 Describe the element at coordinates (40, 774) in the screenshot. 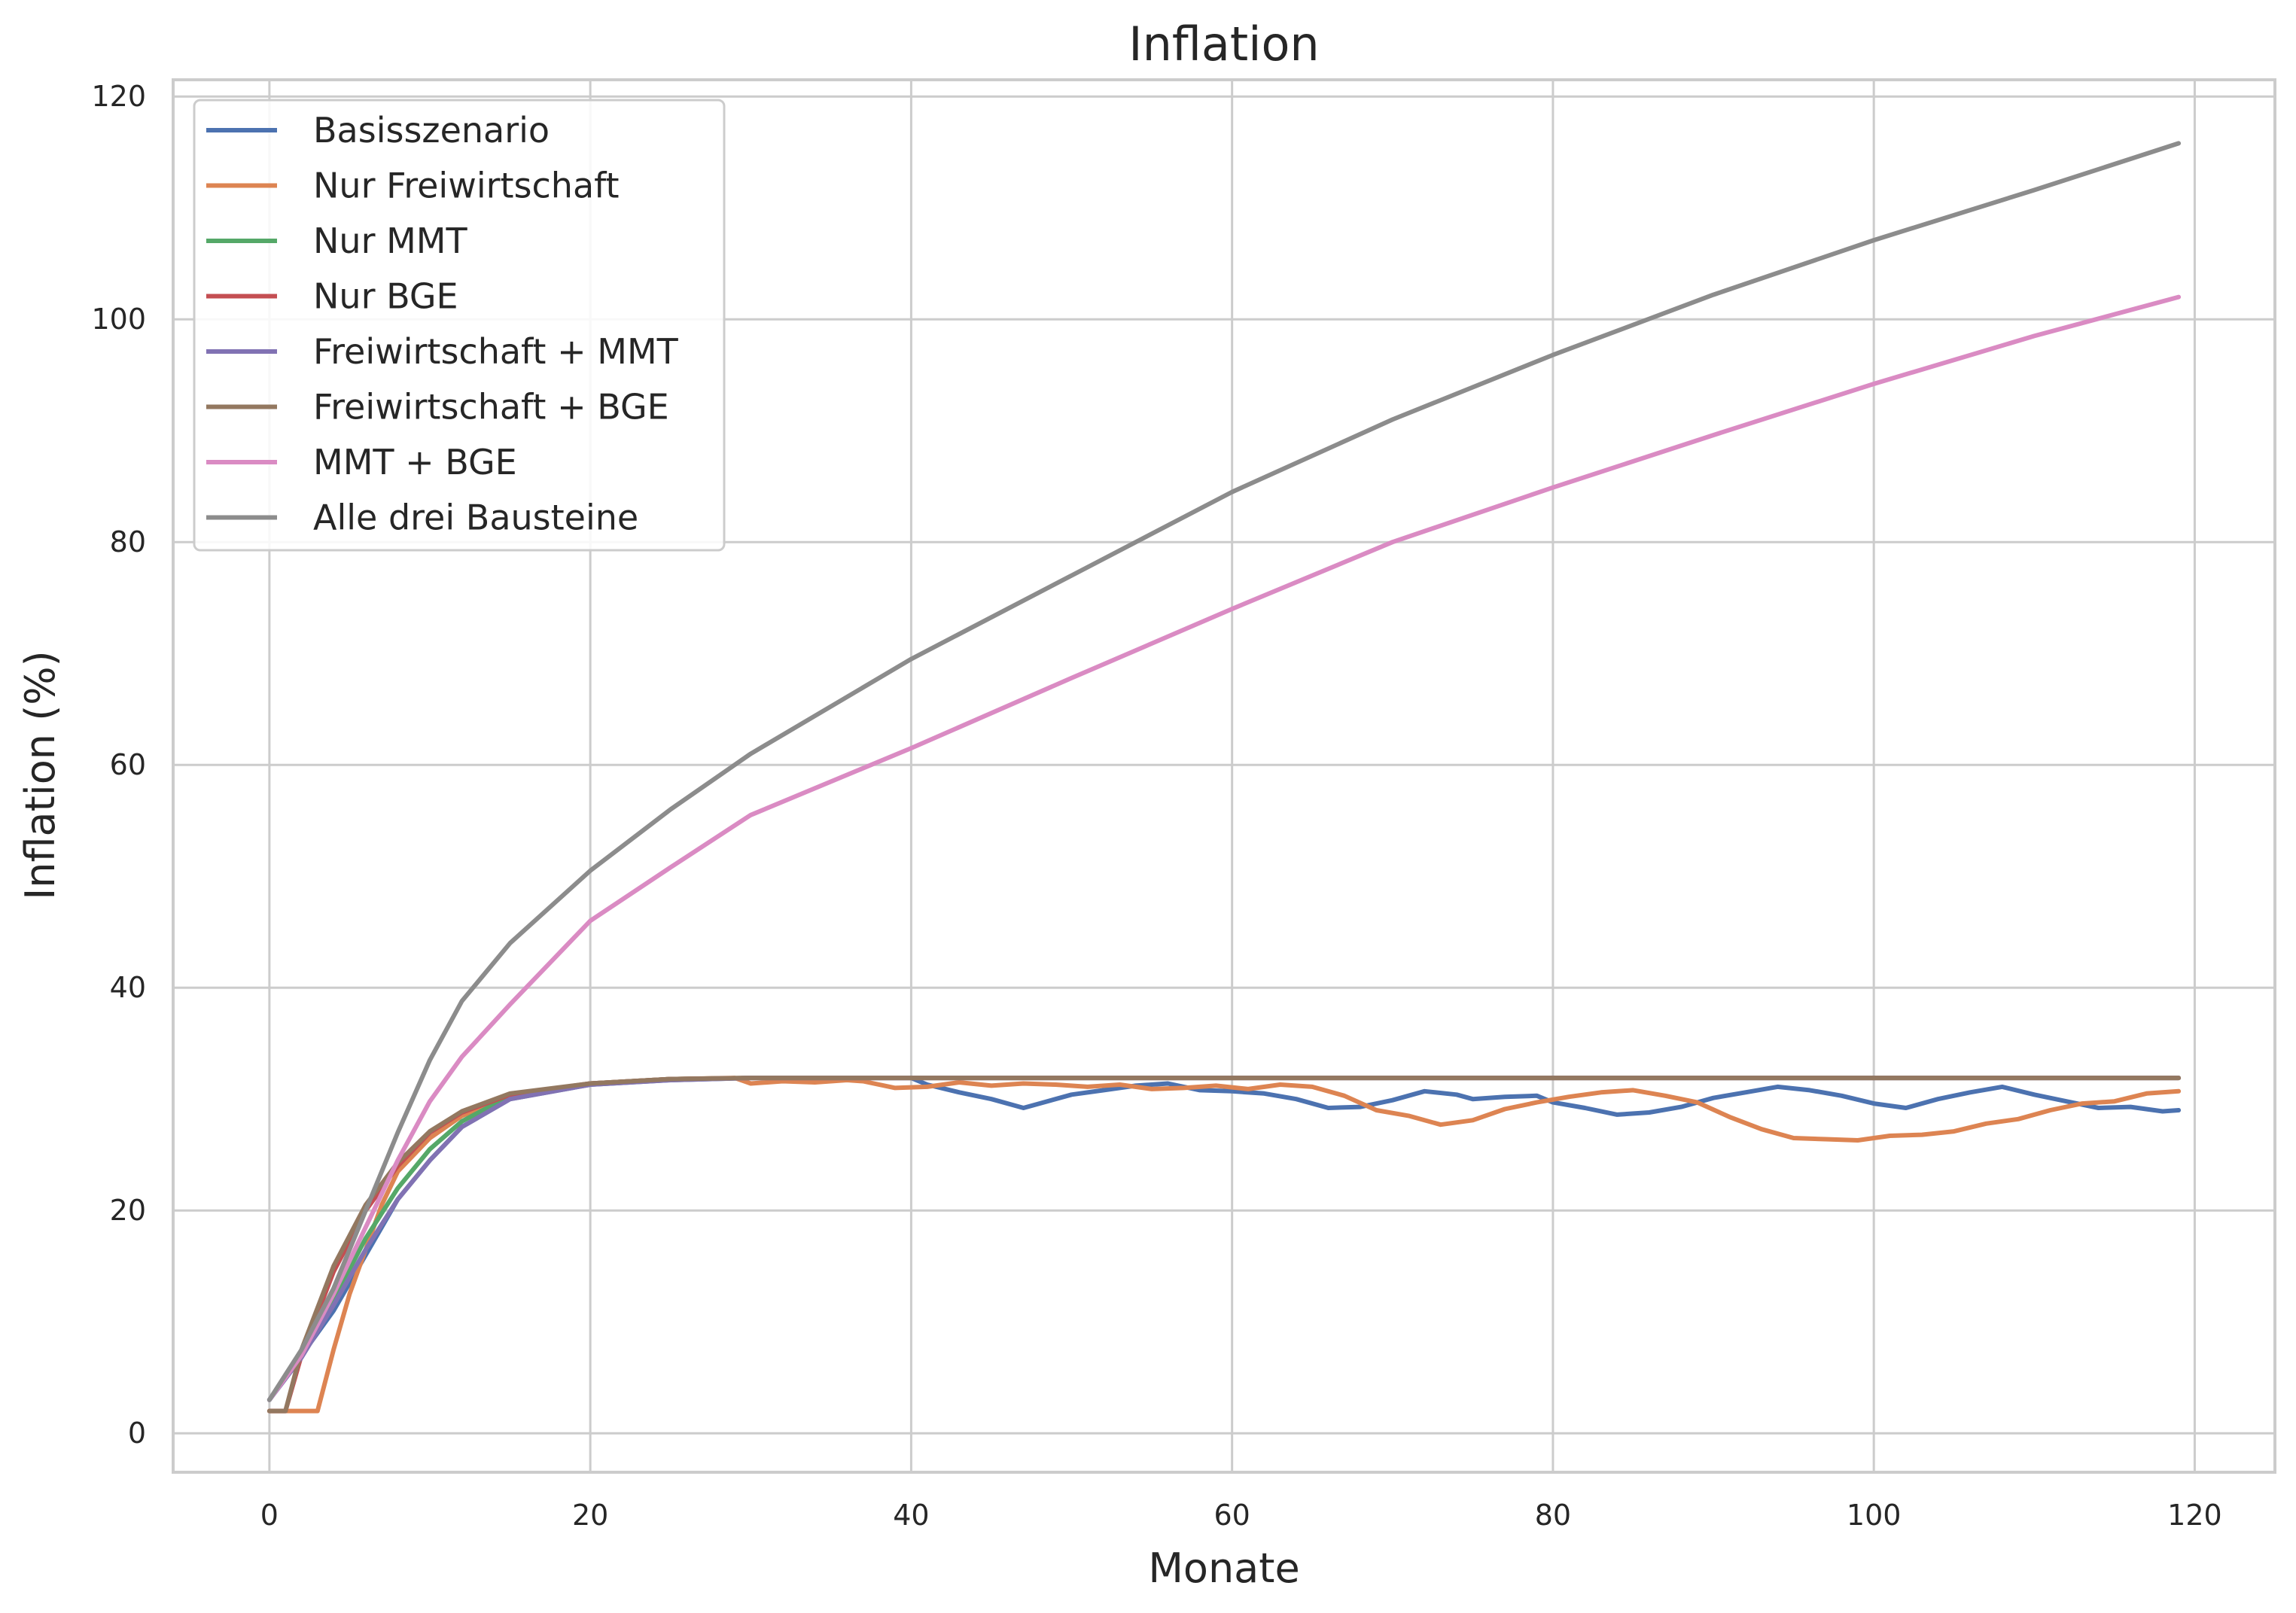

I see `y-axis-label: Inflation (%)` at that location.